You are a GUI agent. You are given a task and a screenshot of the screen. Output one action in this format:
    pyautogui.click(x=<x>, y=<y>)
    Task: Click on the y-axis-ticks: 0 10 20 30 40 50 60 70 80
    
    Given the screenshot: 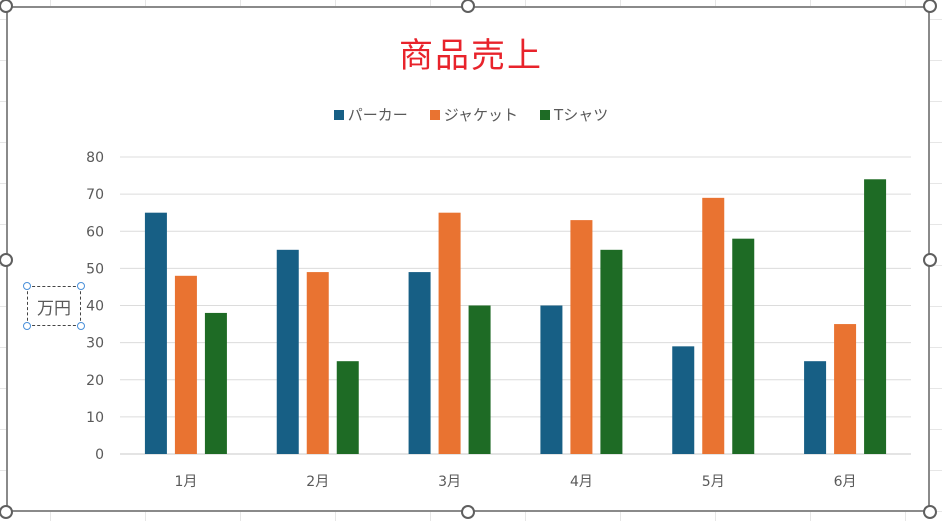 What is the action you would take?
    pyautogui.click(x=95, y=306)
    